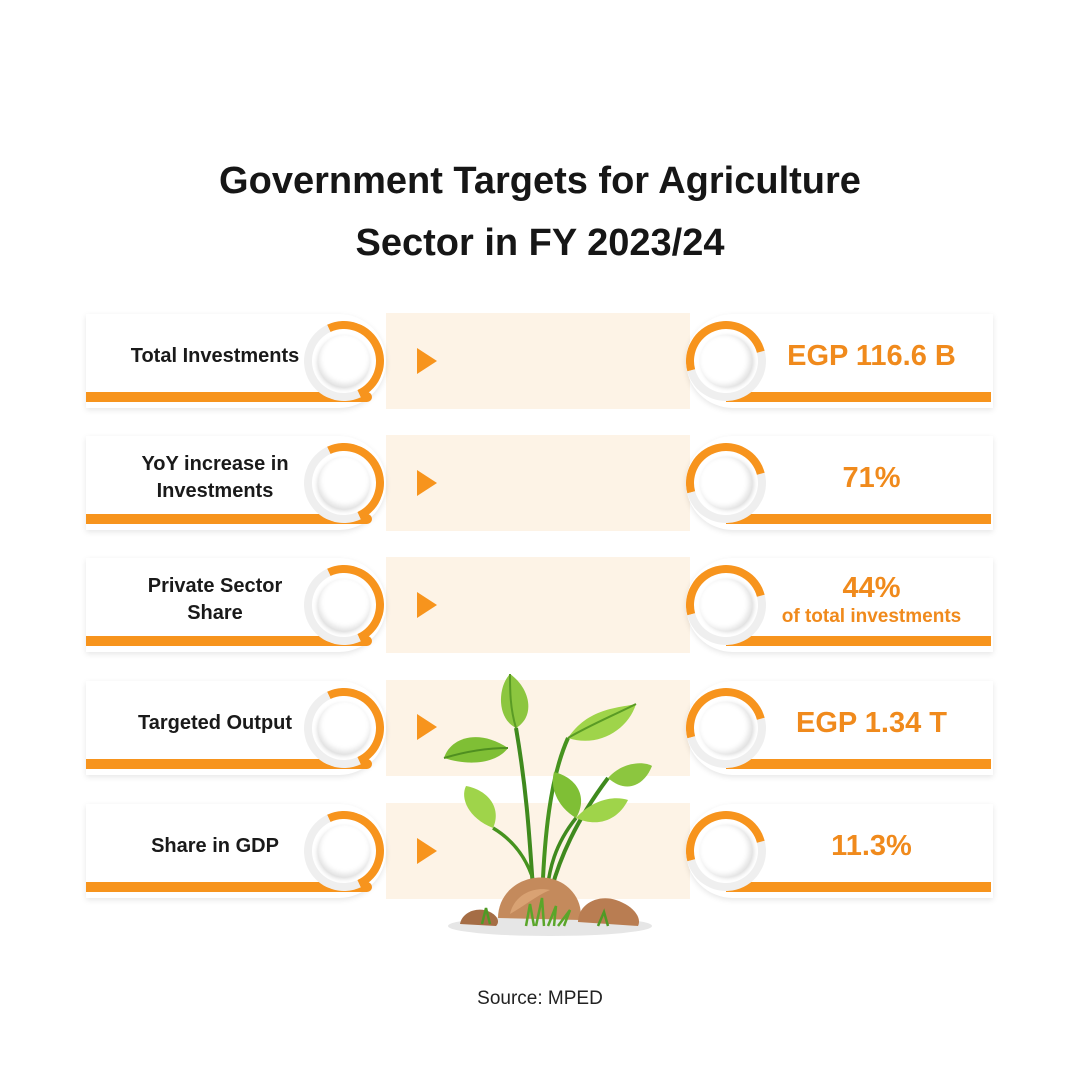 The height and width of the screenshot is (1080, 1080). What do you see at coordinates (547, 804) in the screenshot?
I see `plant-sprout-illustration-icon` at bounding box center [547, 804].